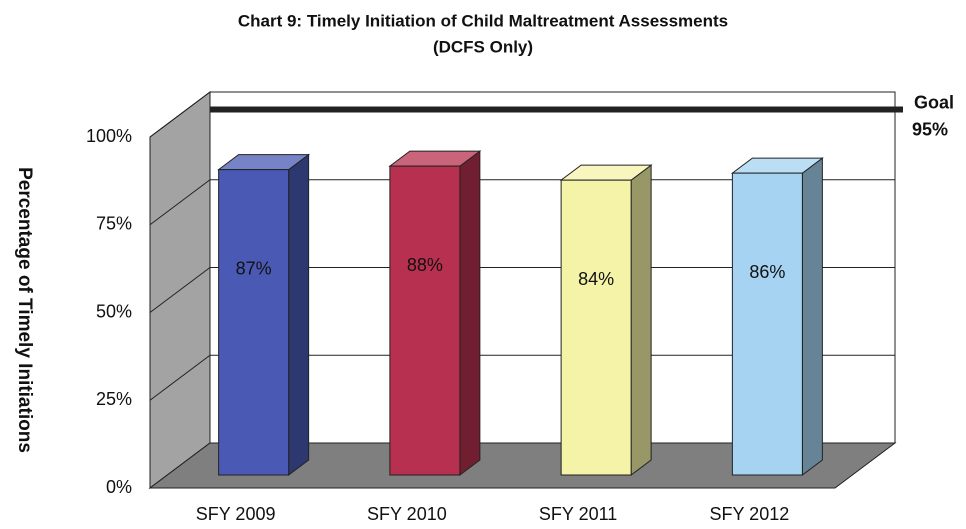 This screenshot has width=966, height=529. I want to click on y-tick-label: 0%, so click(119, 487).